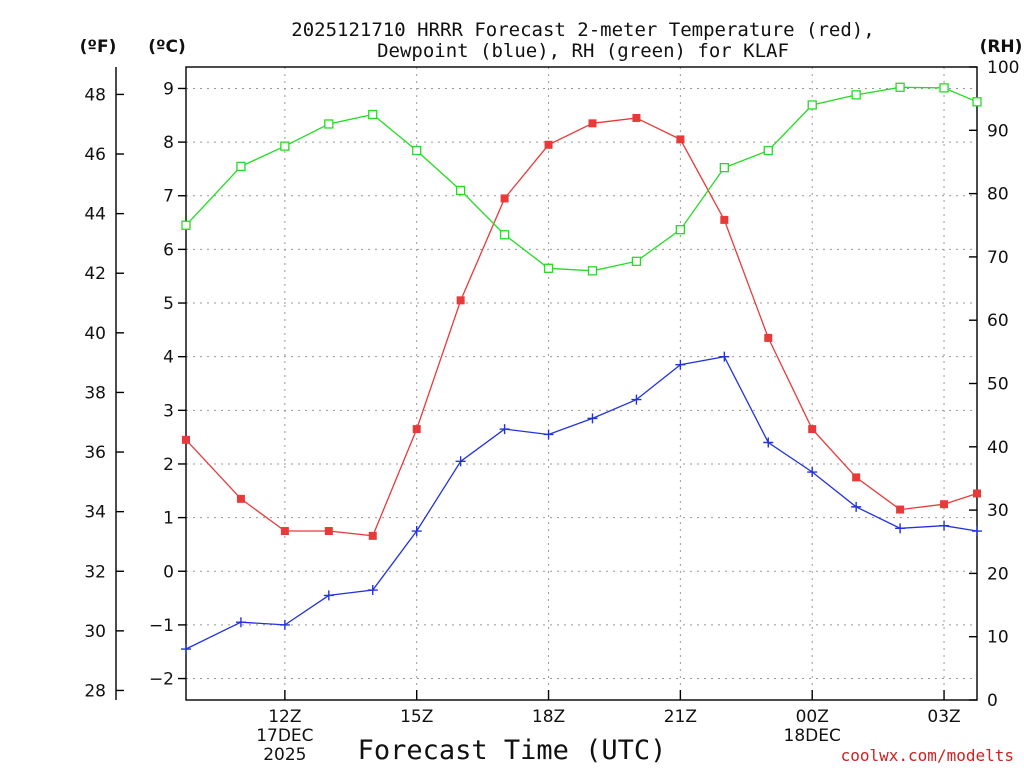 The height and width of the screenshot is (772, 1024). I want to click on fahrenheit-tick-label: 38, so click(95, 393).